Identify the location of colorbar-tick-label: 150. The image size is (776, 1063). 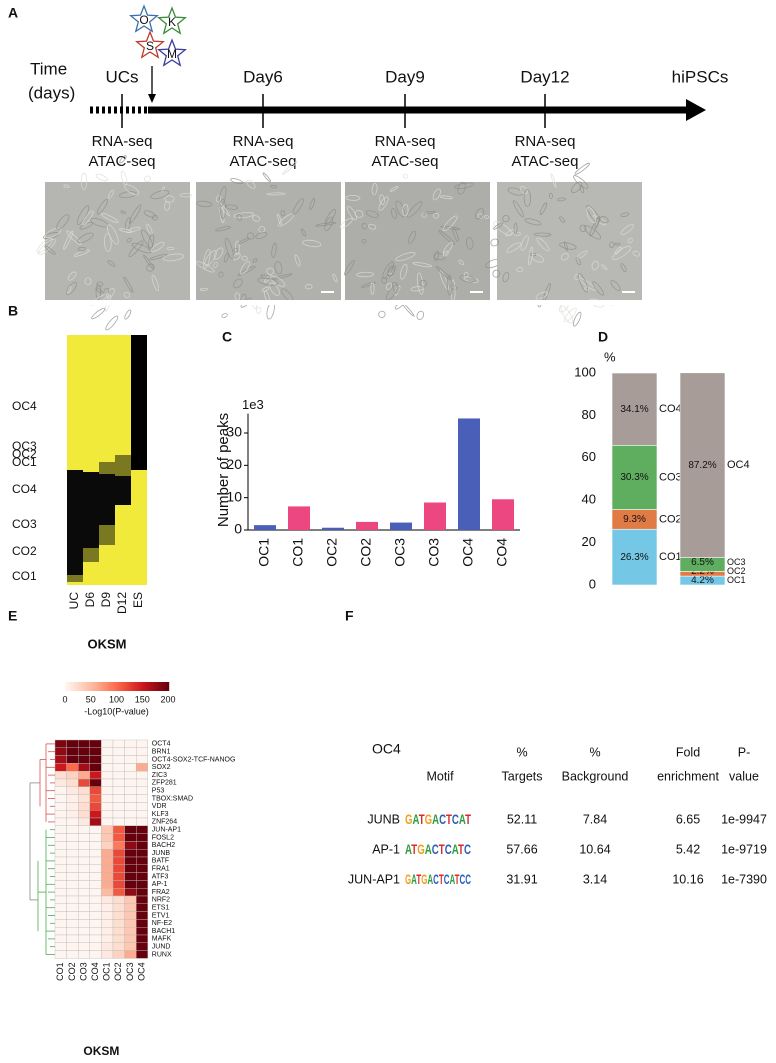
(142, 699).